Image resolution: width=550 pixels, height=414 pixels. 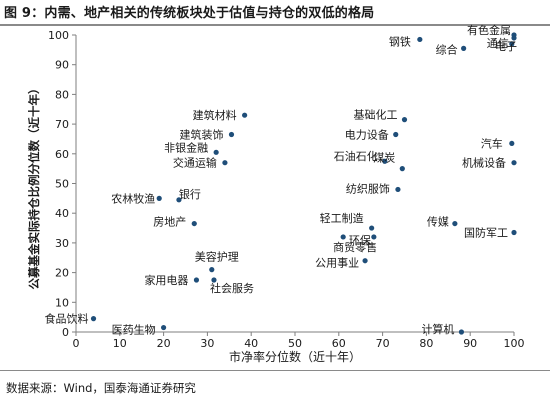 I want to click on data-point-label: 环保, so click(x=360, y=240).